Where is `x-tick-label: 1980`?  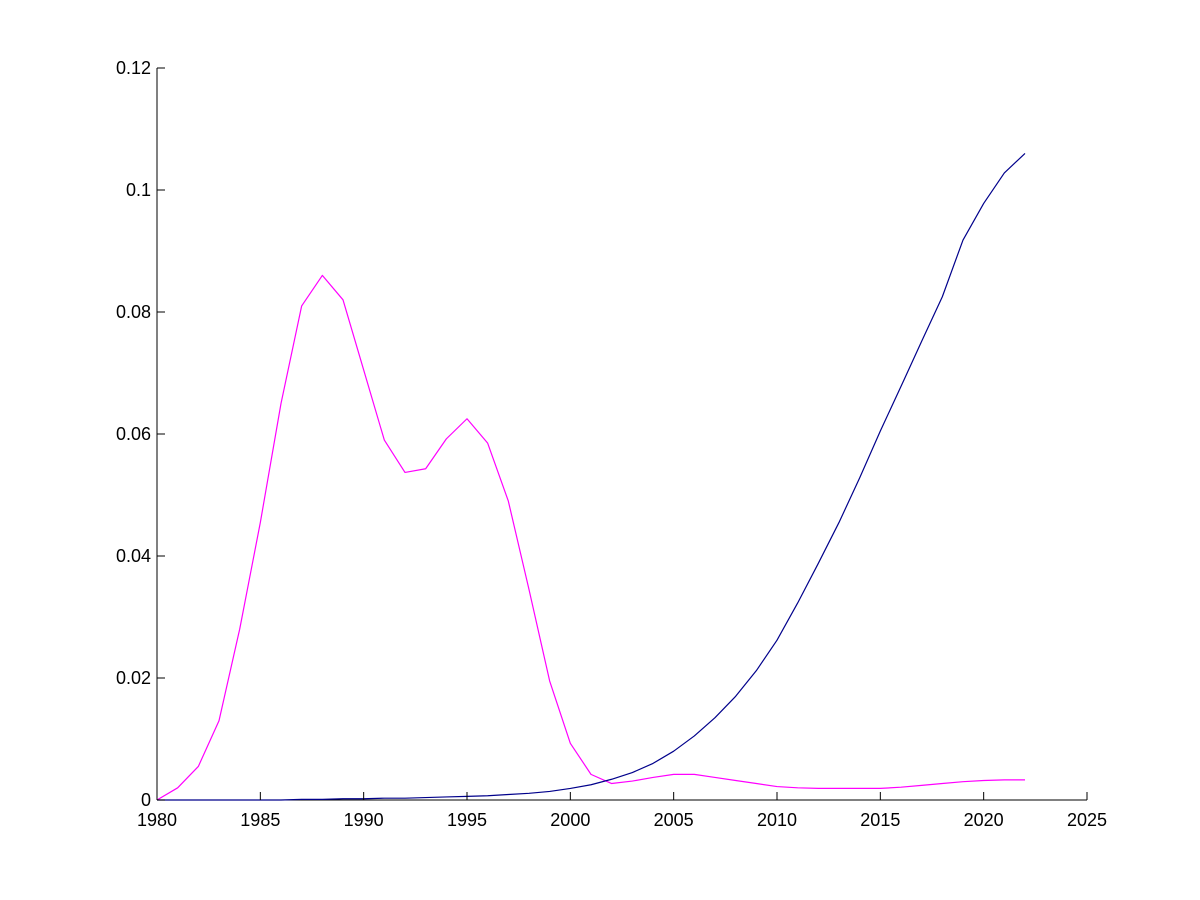 x-tick-label: 1980 is located at coordinates (157, 820).